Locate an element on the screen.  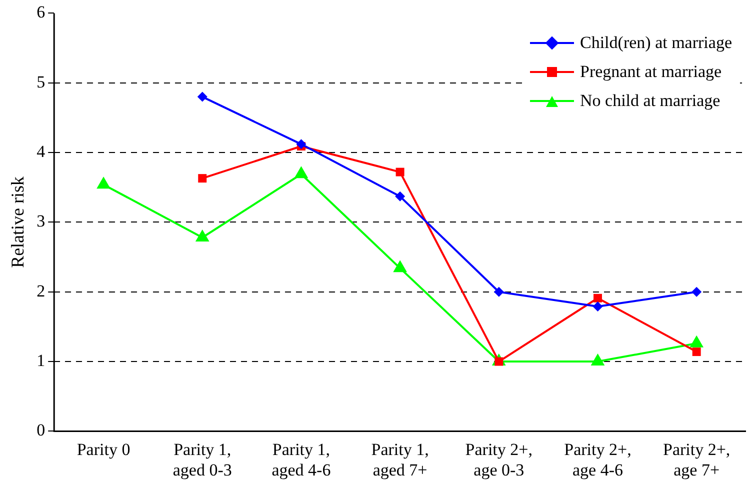
y-tick-label: 3 is located at coordinates (41, 221).